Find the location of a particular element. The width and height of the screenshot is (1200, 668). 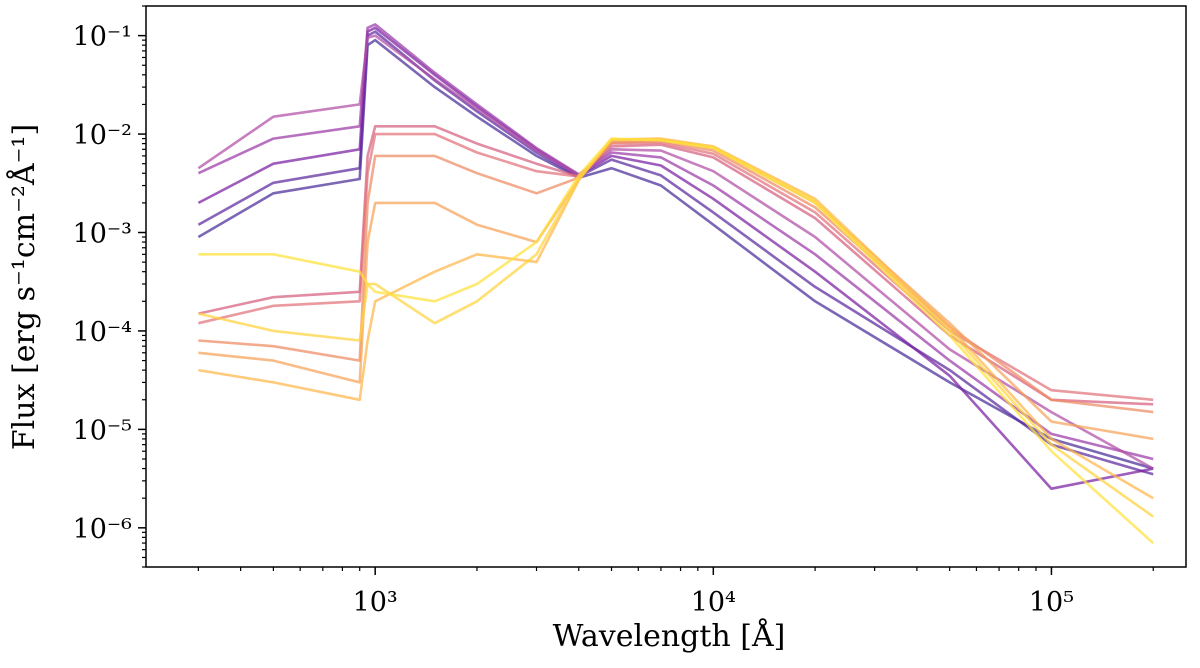

y-tick-label-6: 10⁻¹ is located at coordinates (102, 37).